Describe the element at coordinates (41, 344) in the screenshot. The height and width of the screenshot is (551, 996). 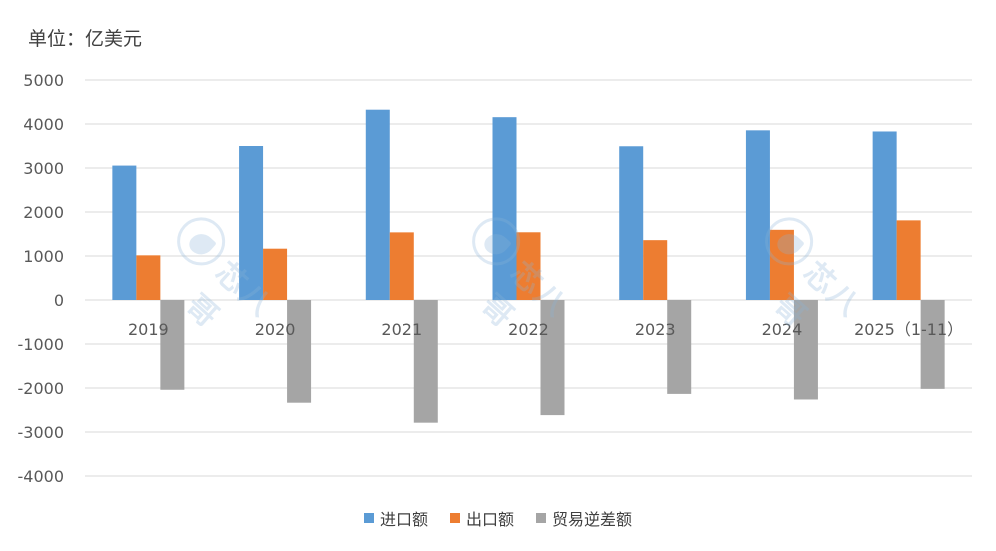
I see `y-tick-label: -1000` at that location.